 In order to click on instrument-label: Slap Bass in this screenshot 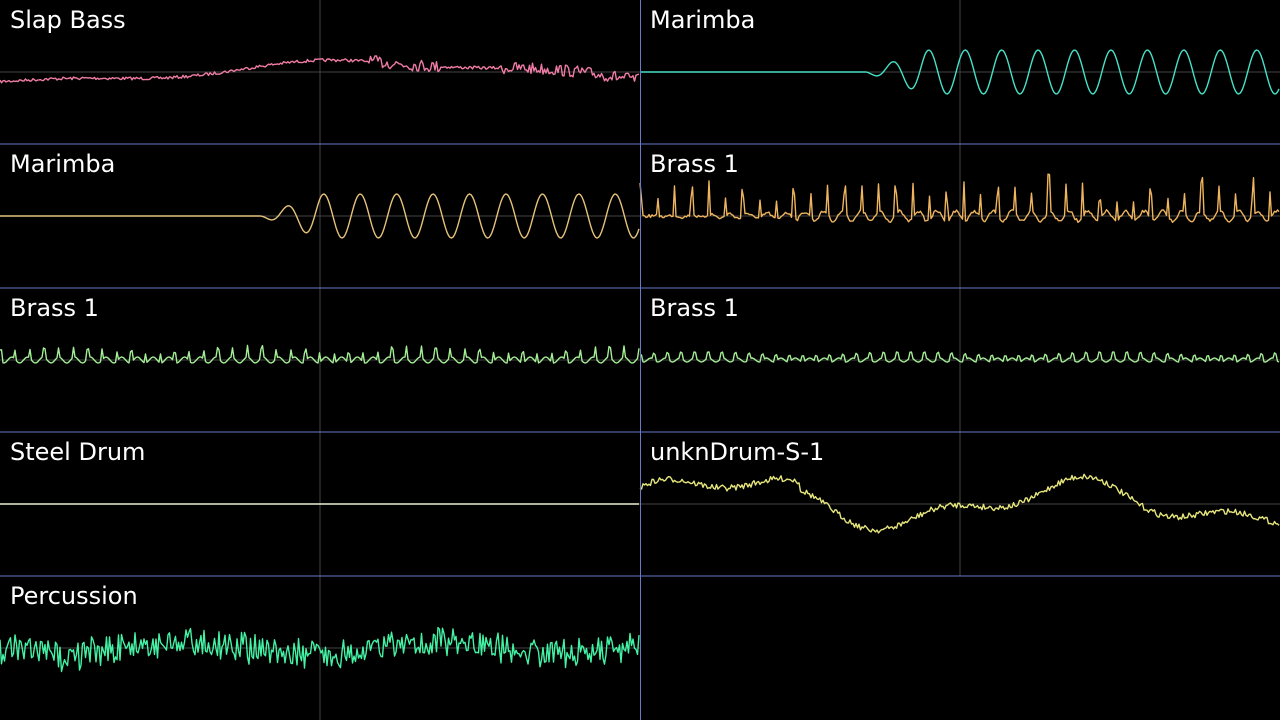, I will do `click(68, 20)`.